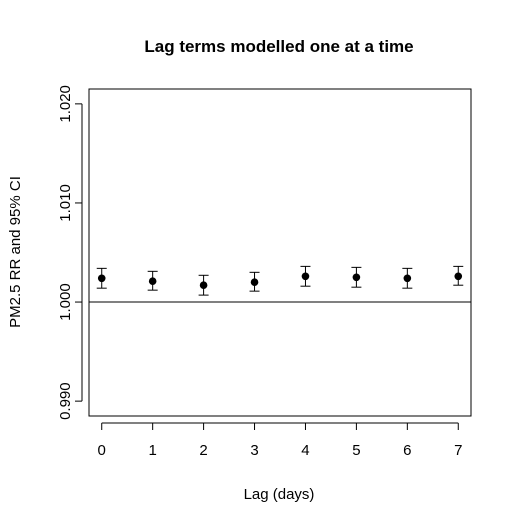  What do you see at coordinates (65, 401) in the screenshot?
I see `y-tick-label: 0.990` at bounding box center [65, 401].